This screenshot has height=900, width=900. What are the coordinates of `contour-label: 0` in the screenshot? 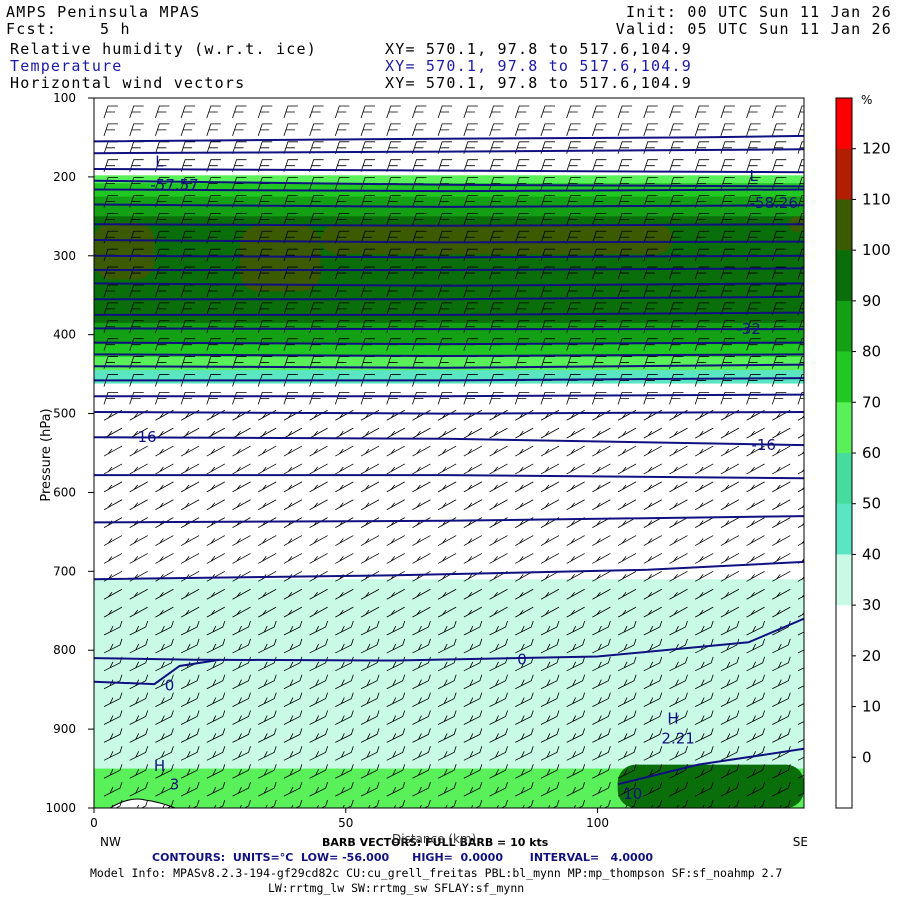 It's located at (170, 686).